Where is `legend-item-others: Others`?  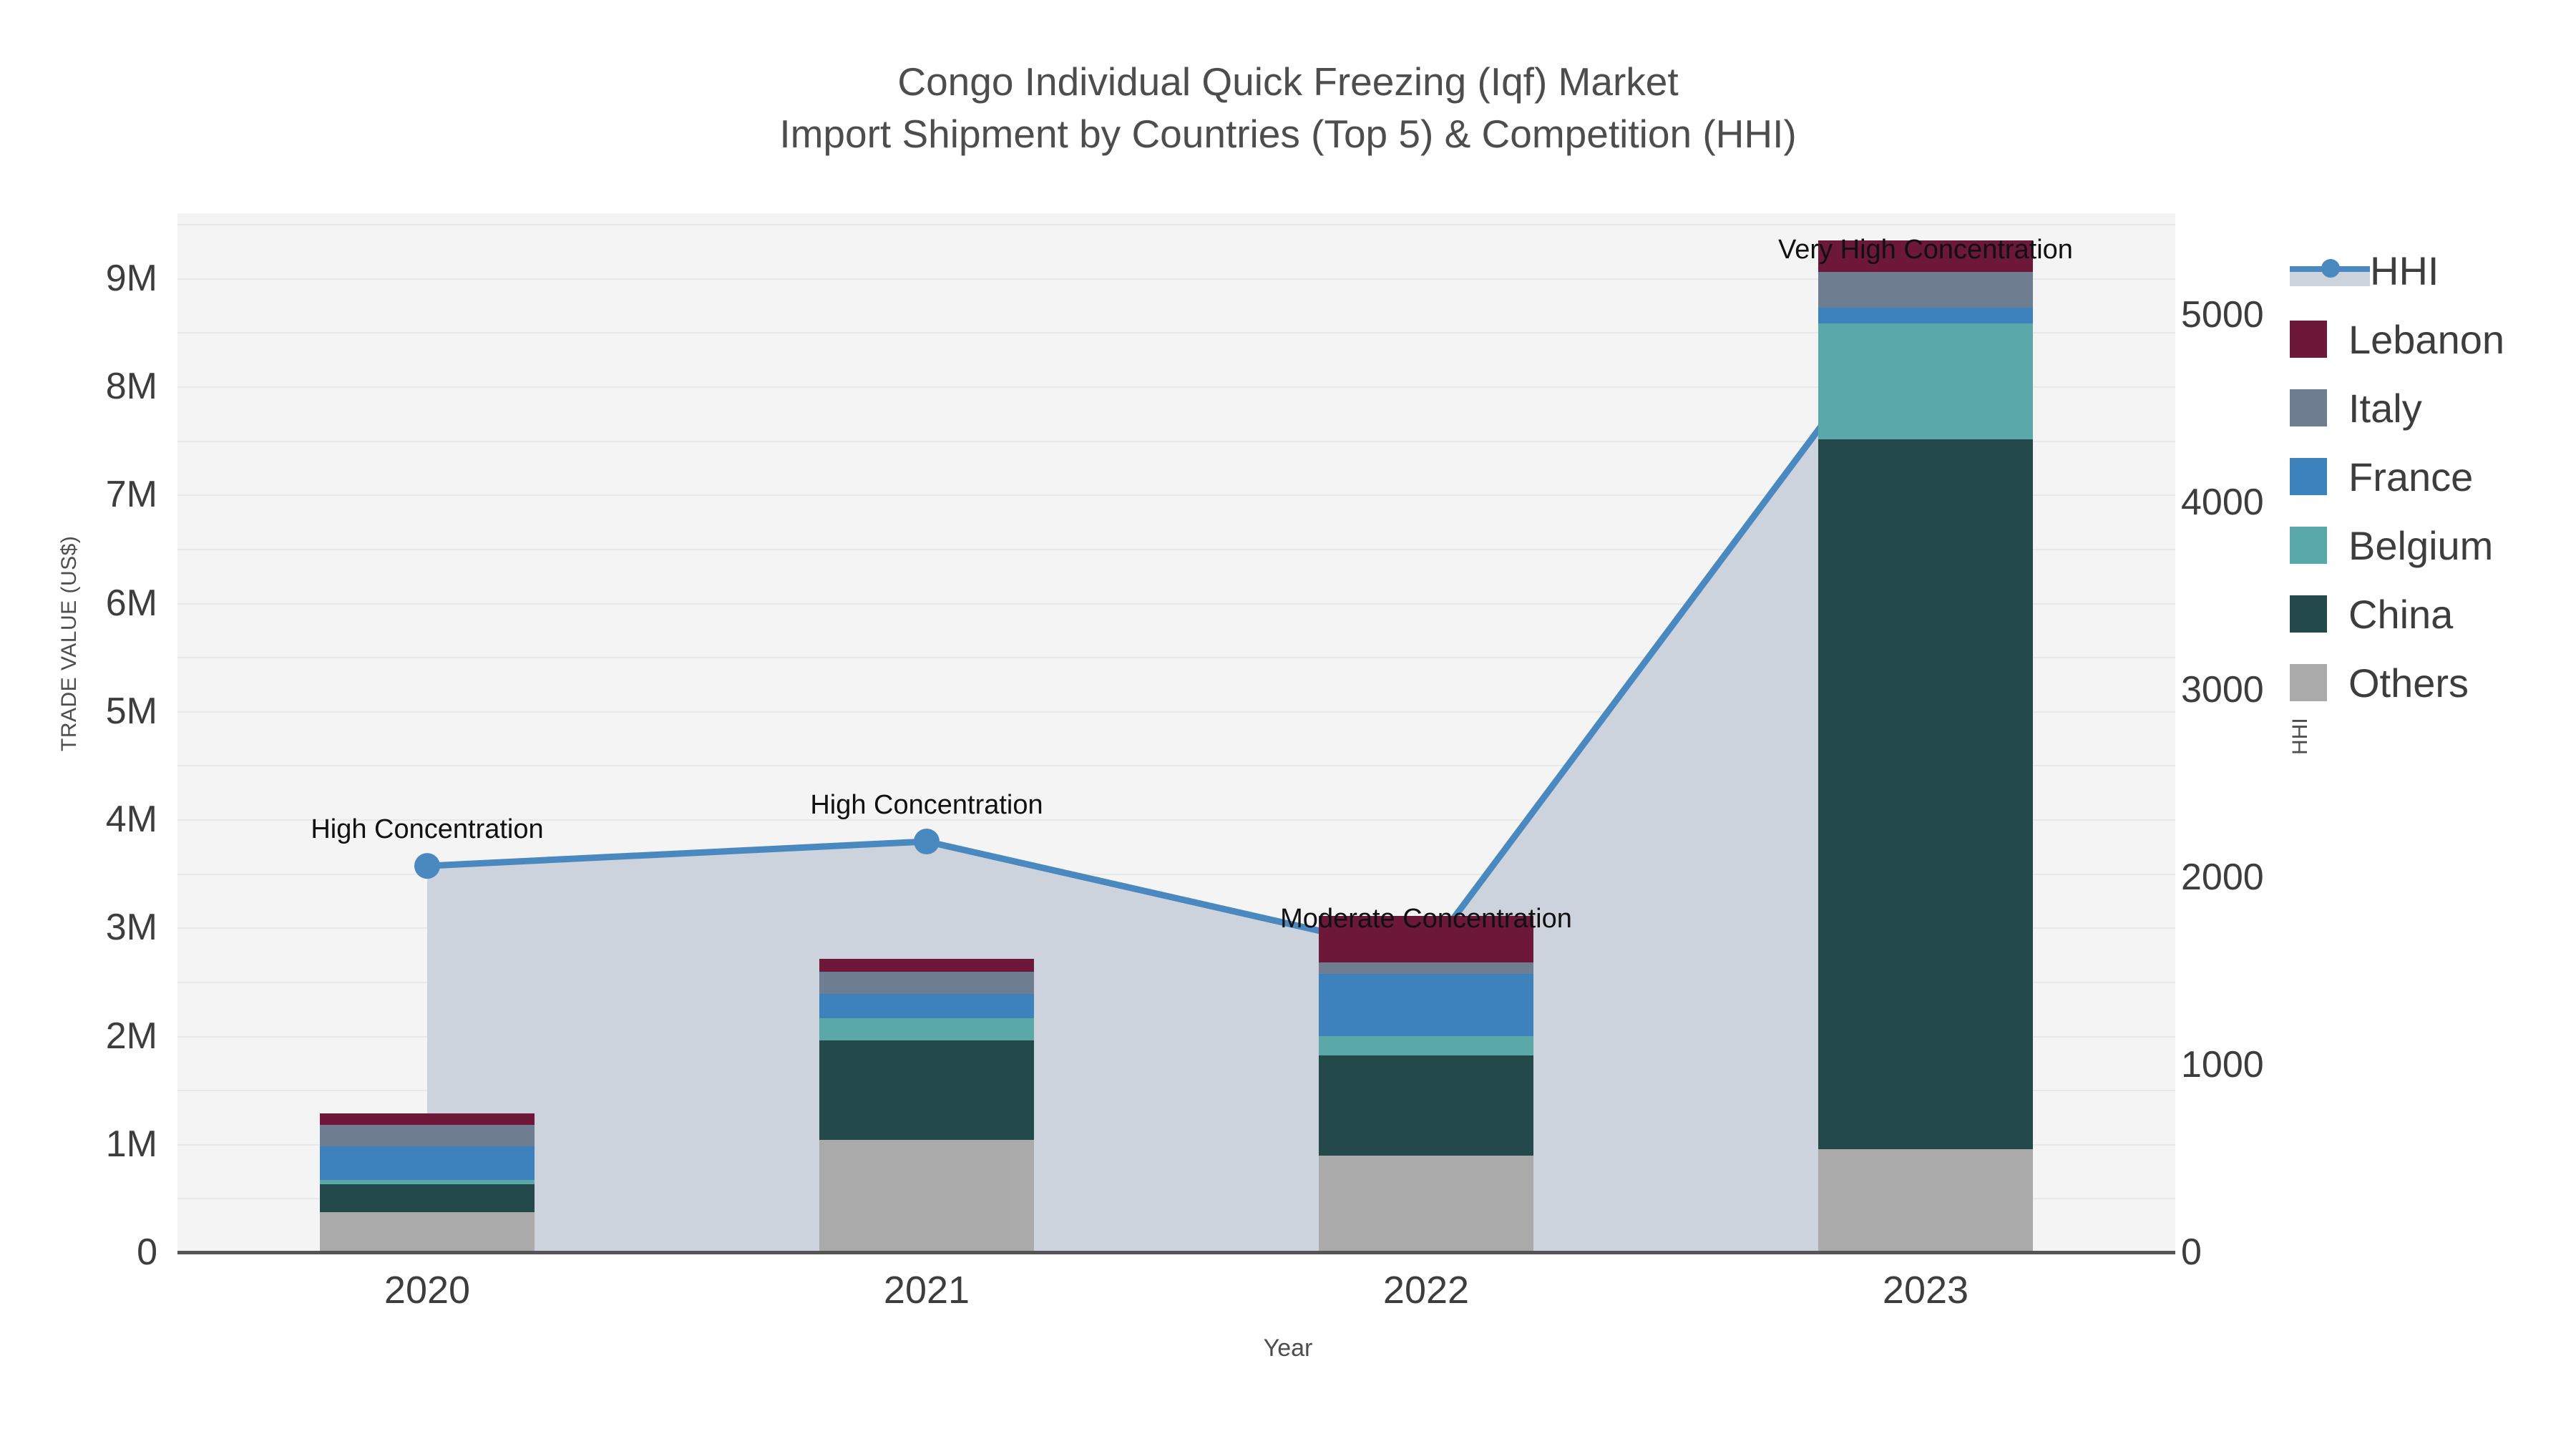
legend-item-others: Others is located at coordinates (2433, 682).